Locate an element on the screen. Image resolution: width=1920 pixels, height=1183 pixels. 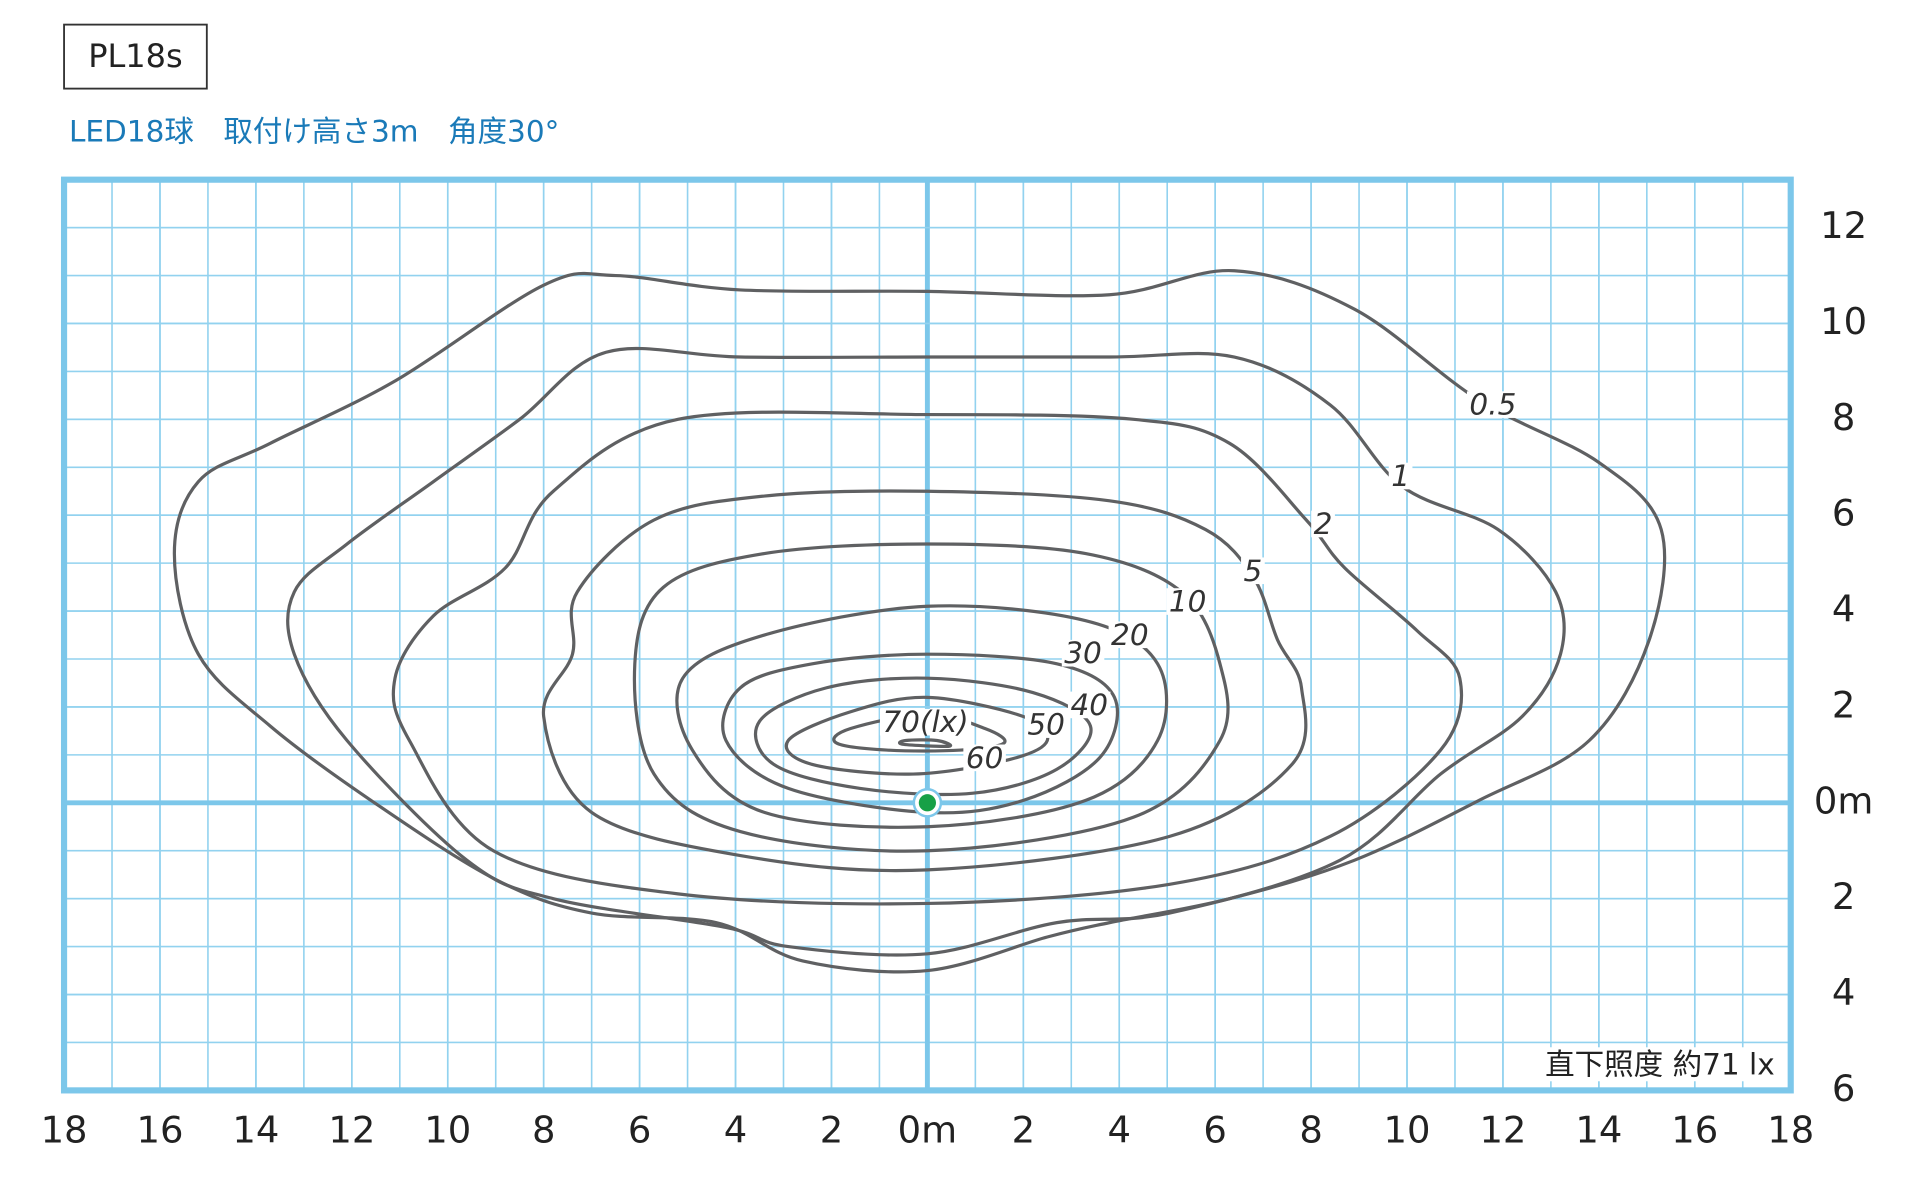
contour-label: 0.5 is located at coordinates (1492, 405).